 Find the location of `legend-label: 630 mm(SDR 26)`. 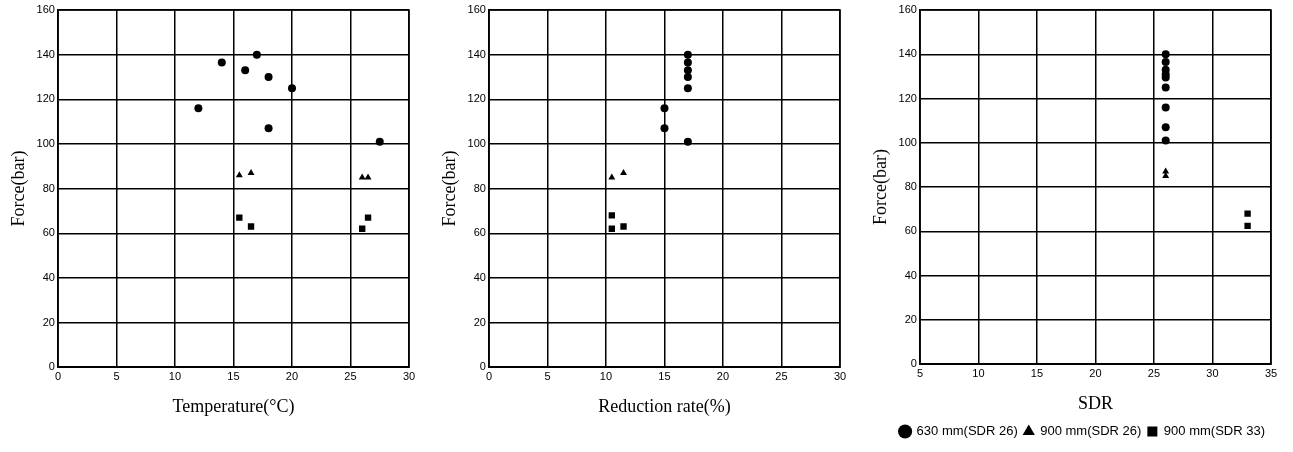

legend-label: 630 mm(SDR 26) is located at coordinates (967, 431).